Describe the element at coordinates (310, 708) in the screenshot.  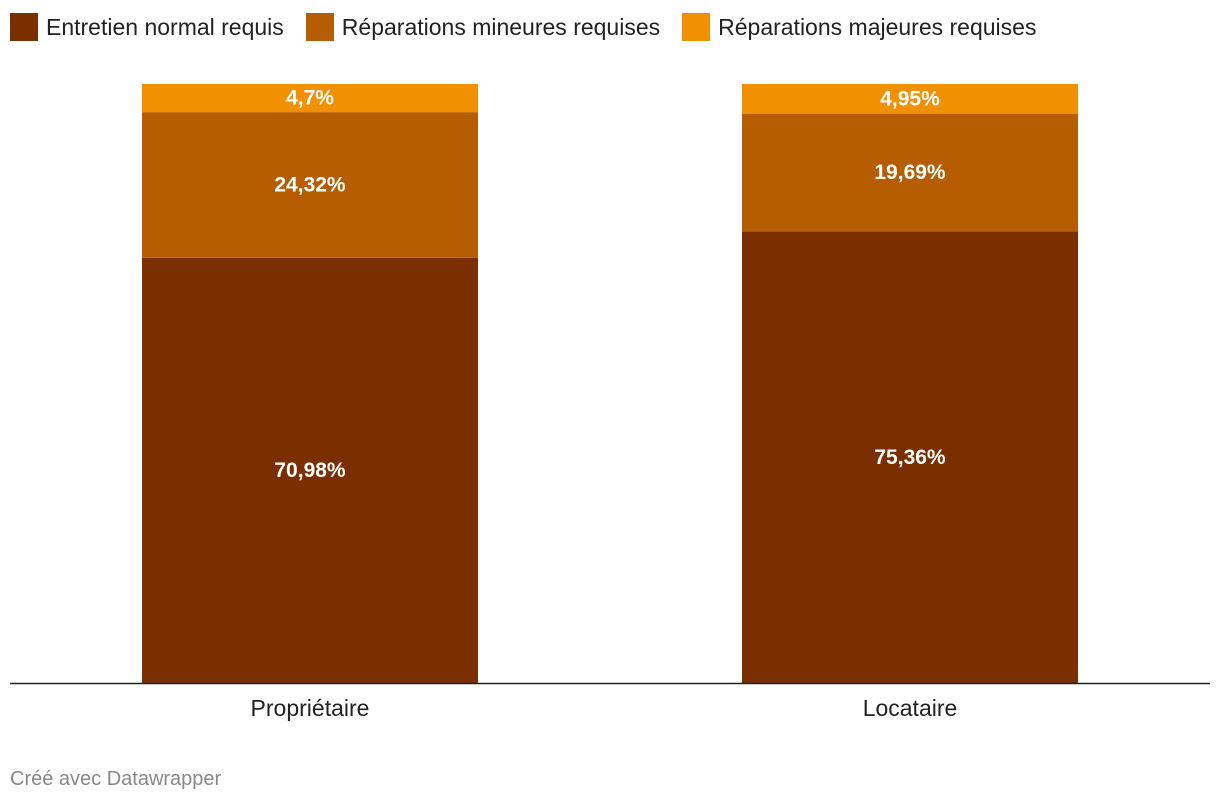
I see `x-tick-label-proprietaire: Propriétaire` at that location.